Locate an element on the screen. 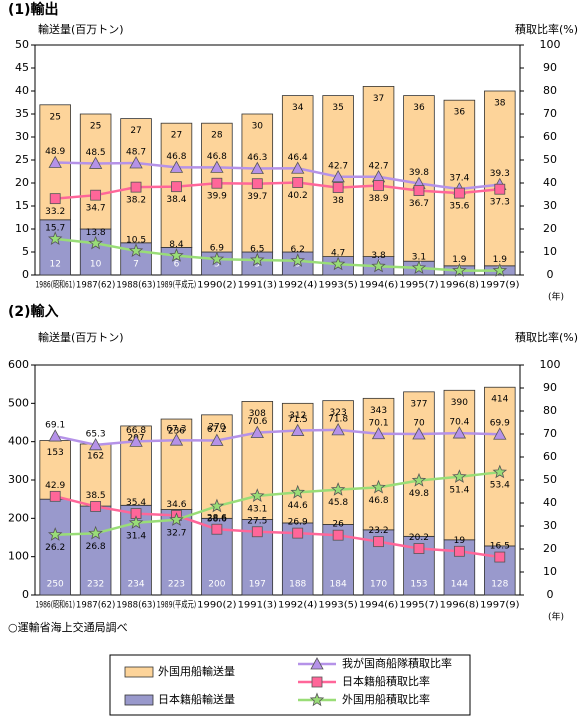 The image size is (585, 724). y2-tick-label: 80 is located at coordinates (550, 90).